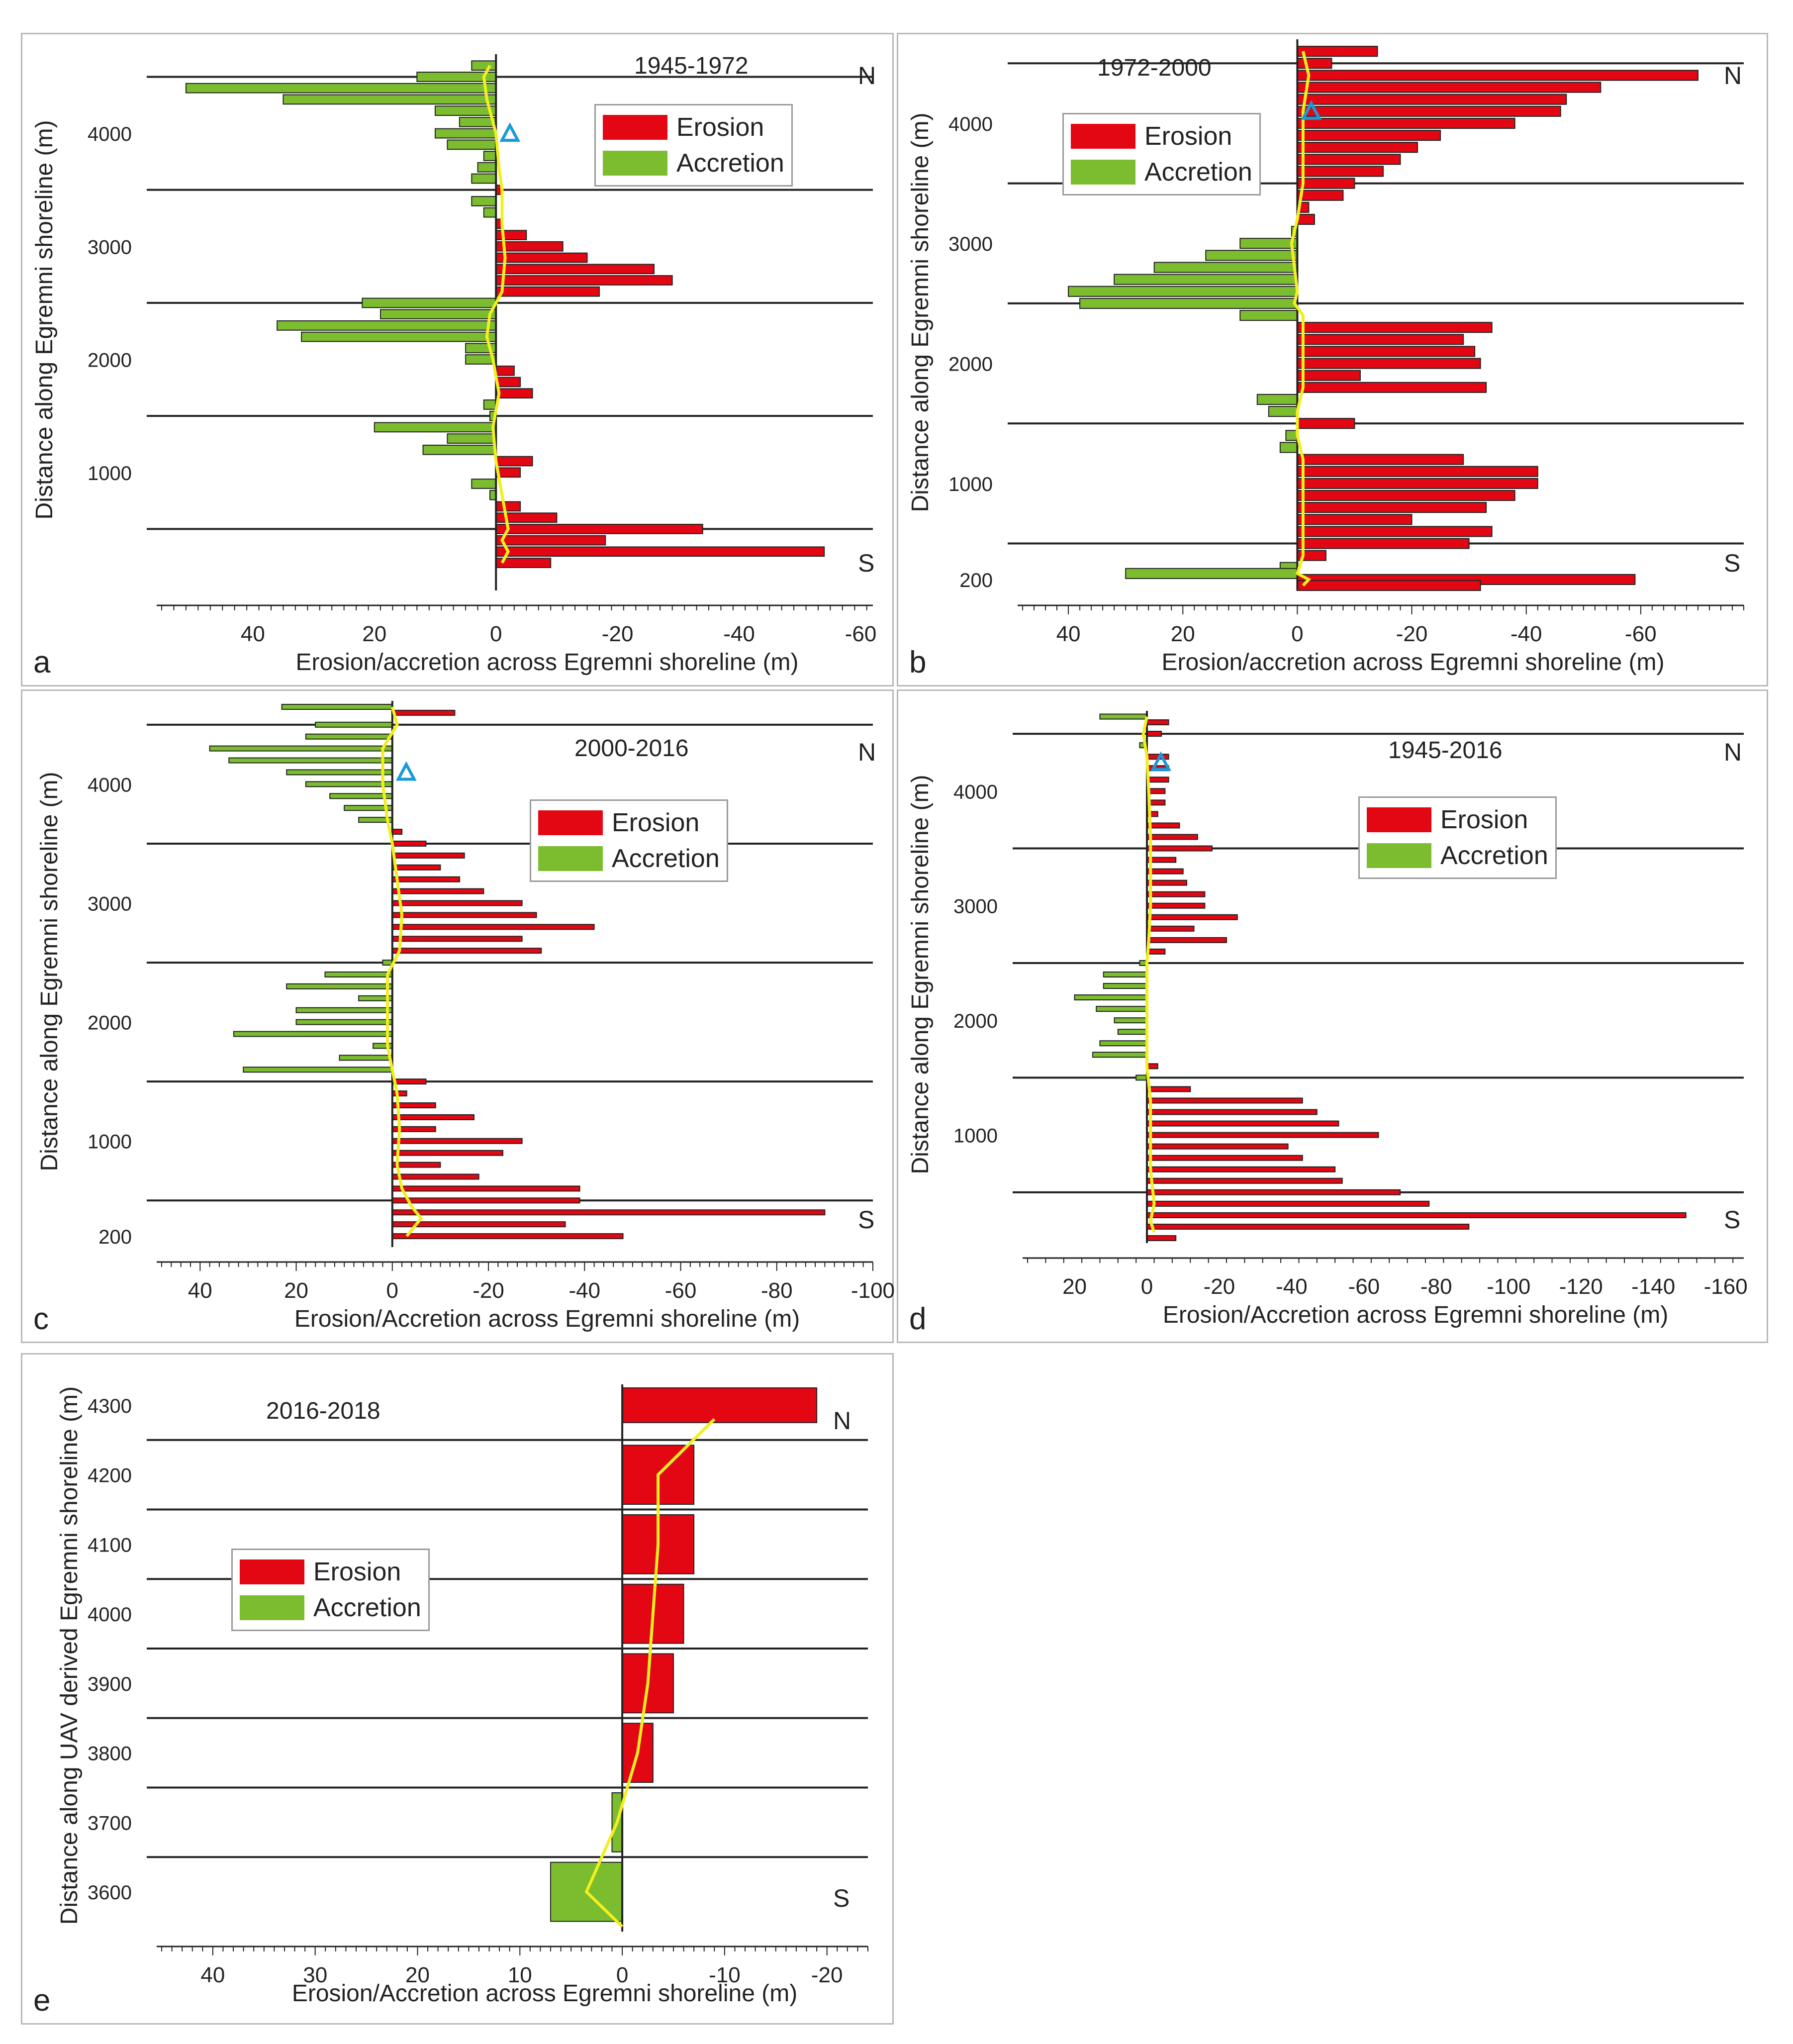 The image size is (1793, 2044). Describe the element at coordinates (970, 244) in the screenshot. I see `y-tick-label: 3000` at that location.